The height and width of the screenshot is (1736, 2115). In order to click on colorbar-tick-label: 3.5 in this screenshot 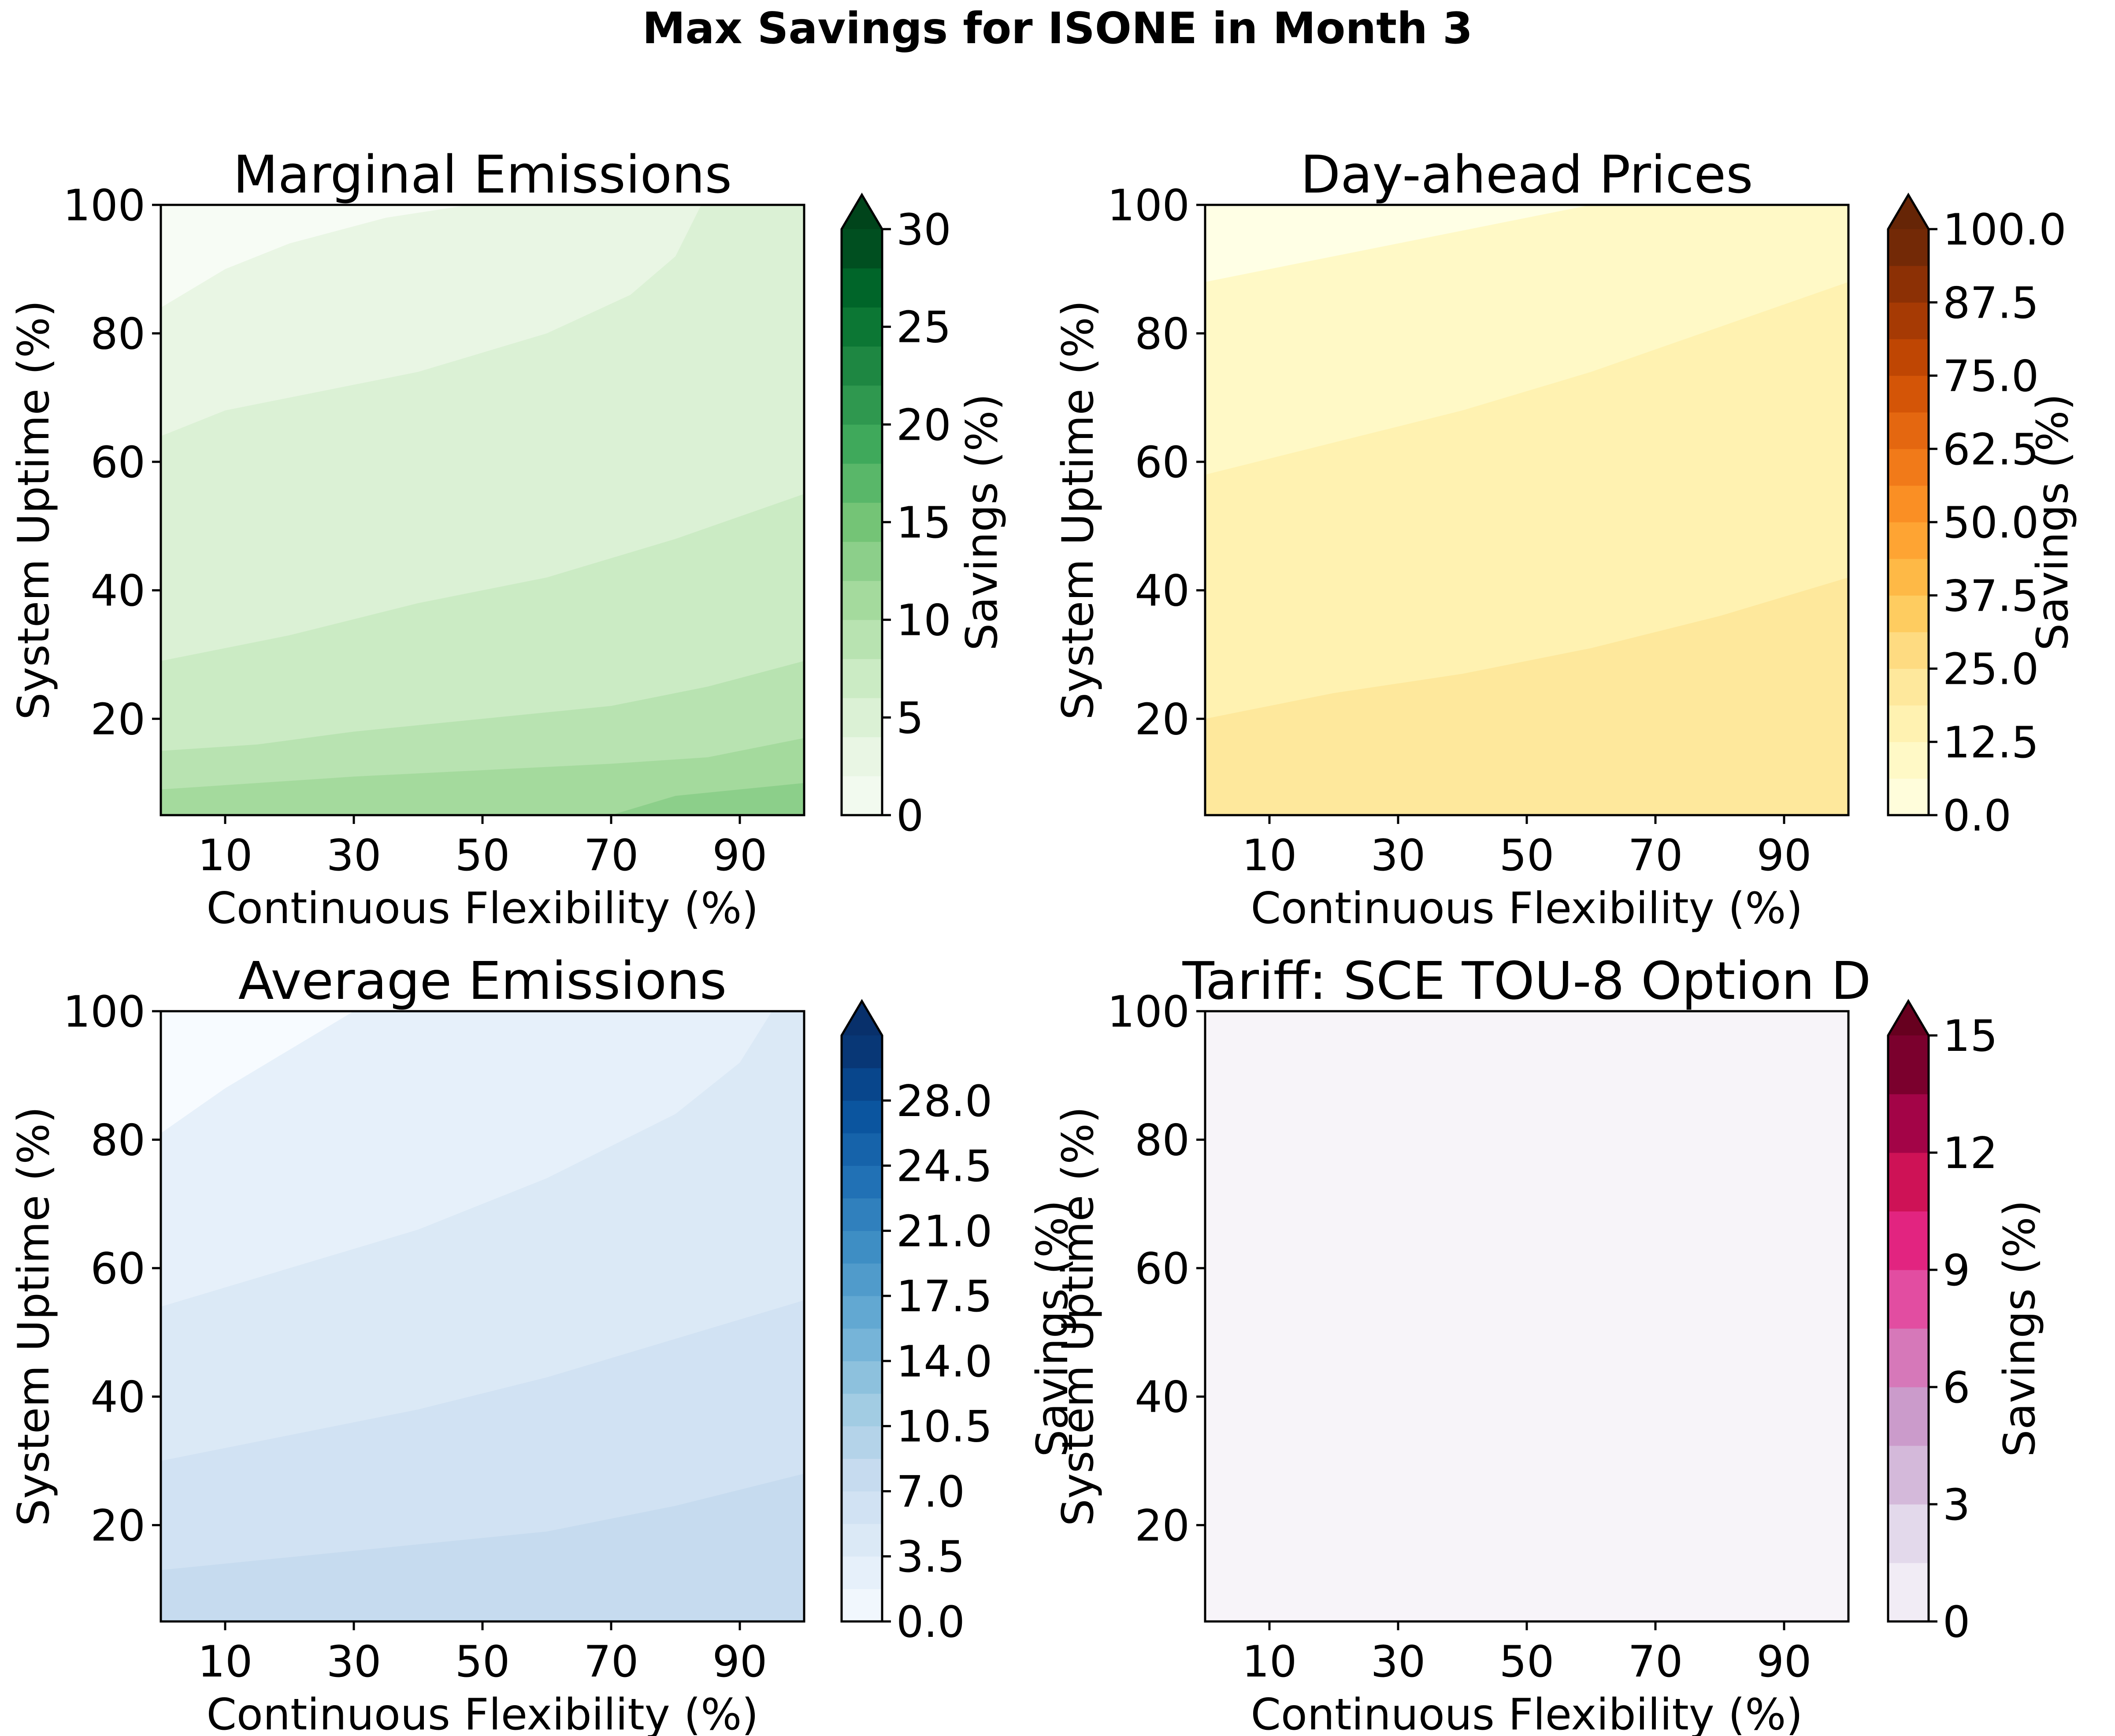, I will do `click(930, 1557)`.